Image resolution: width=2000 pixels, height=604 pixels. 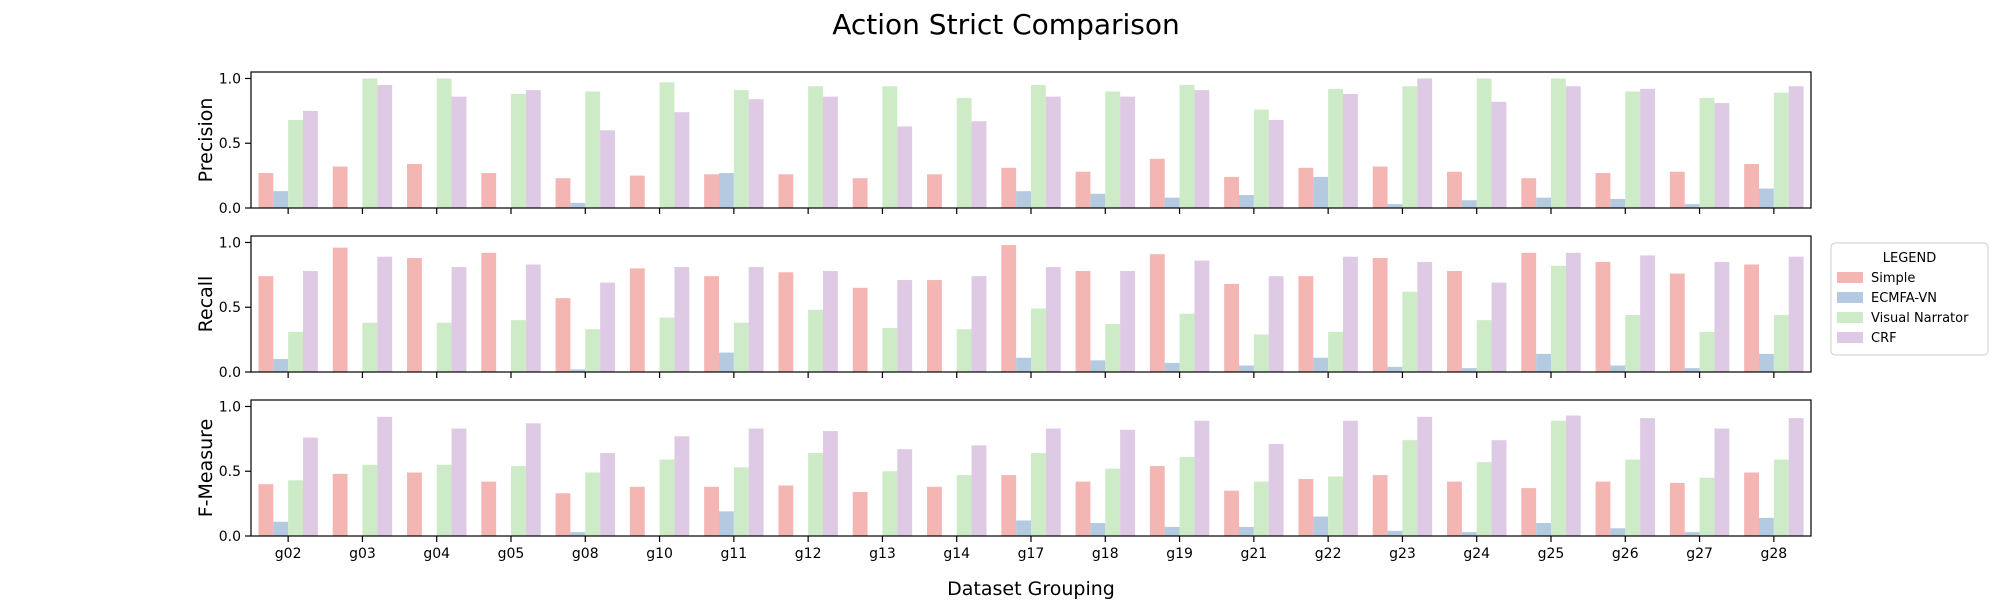 What do you see at coordinates (1425, 316) in the screenshot?
I see `bar-recall-crf-g23` at bounding box center [1425, 316].